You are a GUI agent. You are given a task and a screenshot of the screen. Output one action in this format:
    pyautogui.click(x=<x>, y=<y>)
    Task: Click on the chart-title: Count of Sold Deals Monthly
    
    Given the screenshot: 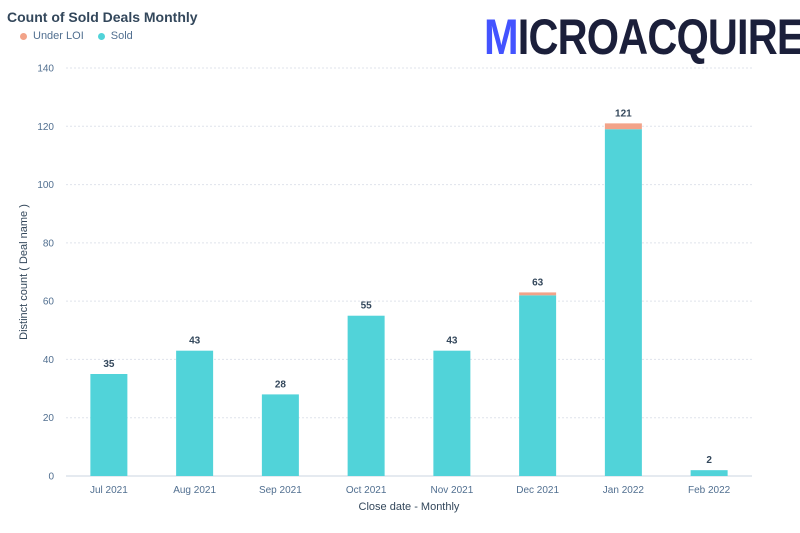 What is the action you would take?
    pyautogui.click(x=102, y=17)
    